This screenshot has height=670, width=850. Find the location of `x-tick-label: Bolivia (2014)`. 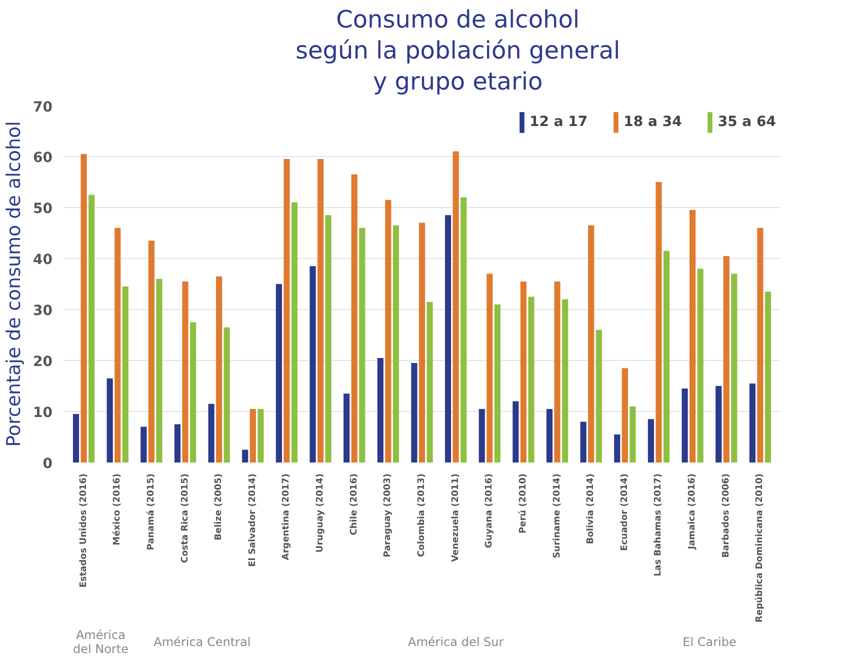

x-tick-label: Bolivia (2014) is located at coordinates (591, 508).